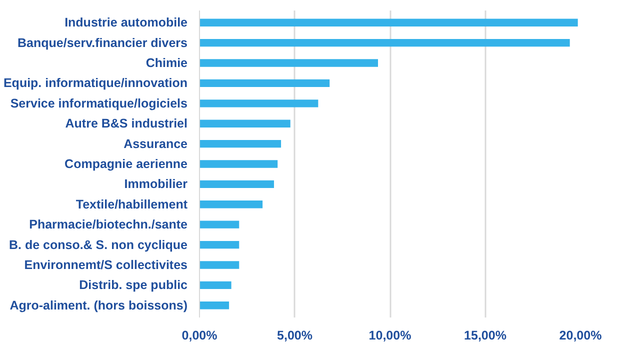 Image resolution: width=630 pixels, height=350 pixels. I want to click on y-tick-label: Industrie automobile, so click(126, 23).